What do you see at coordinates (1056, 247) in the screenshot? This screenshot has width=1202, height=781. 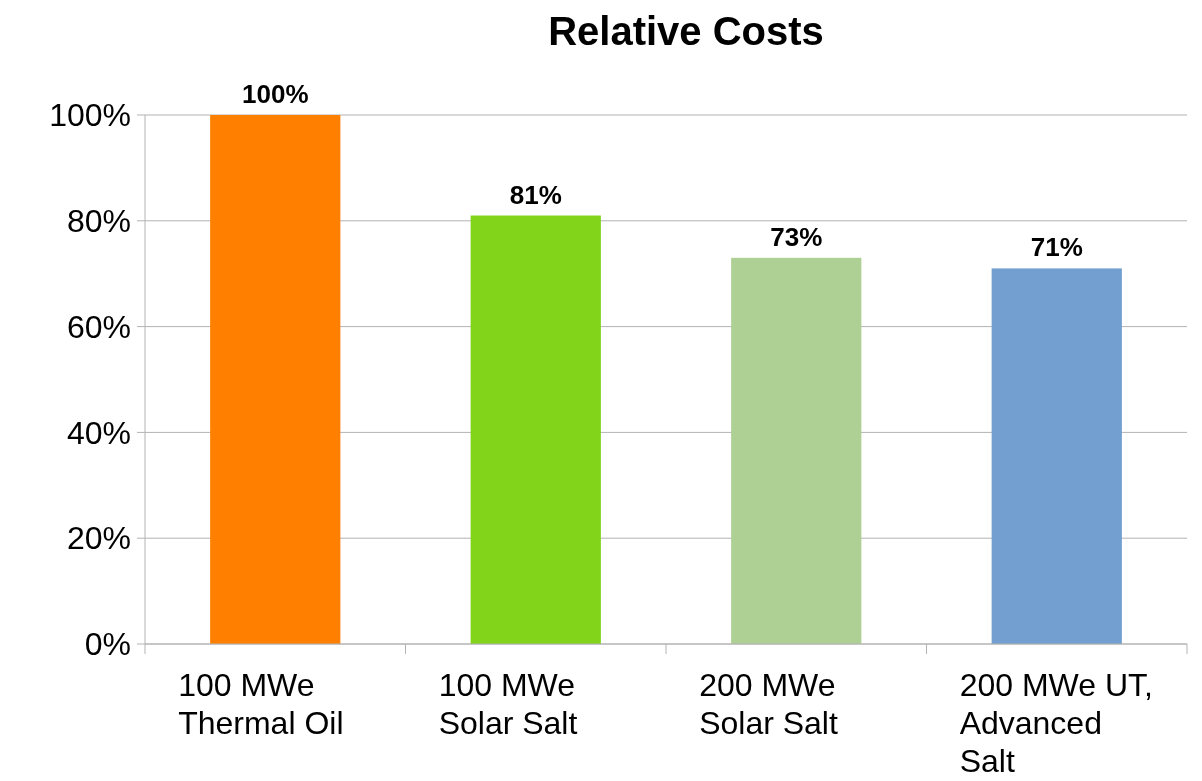 I see `data-label: 71%` at bounding box center [1056, 247].